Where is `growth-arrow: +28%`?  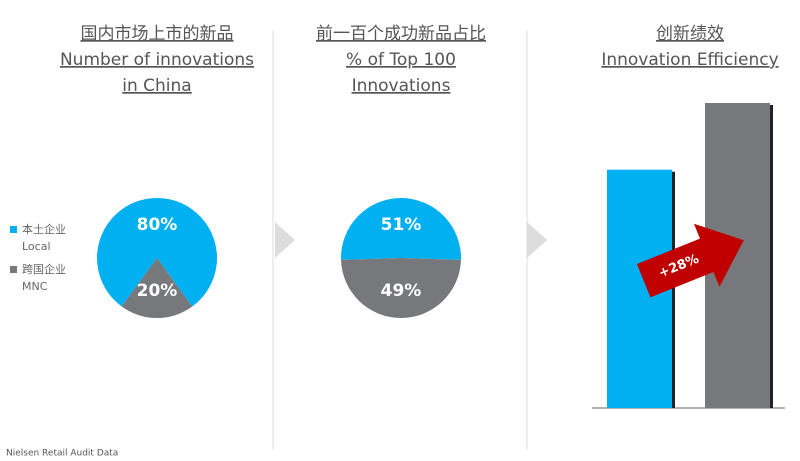
growth-arrow: +28% is located at coordinates (690, 260).